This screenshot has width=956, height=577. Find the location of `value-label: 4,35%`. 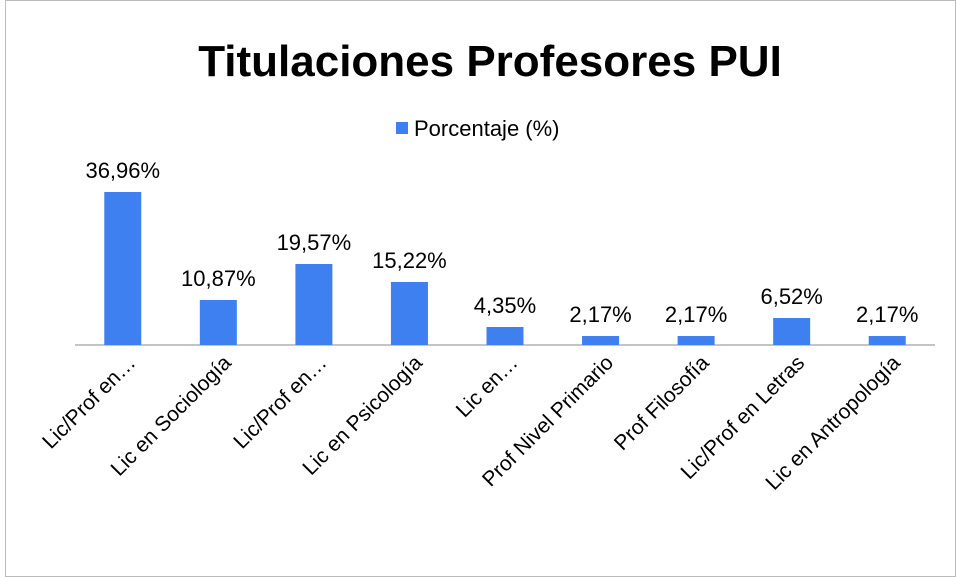

value-label: 4,35% is located at coordinates (505, 305).